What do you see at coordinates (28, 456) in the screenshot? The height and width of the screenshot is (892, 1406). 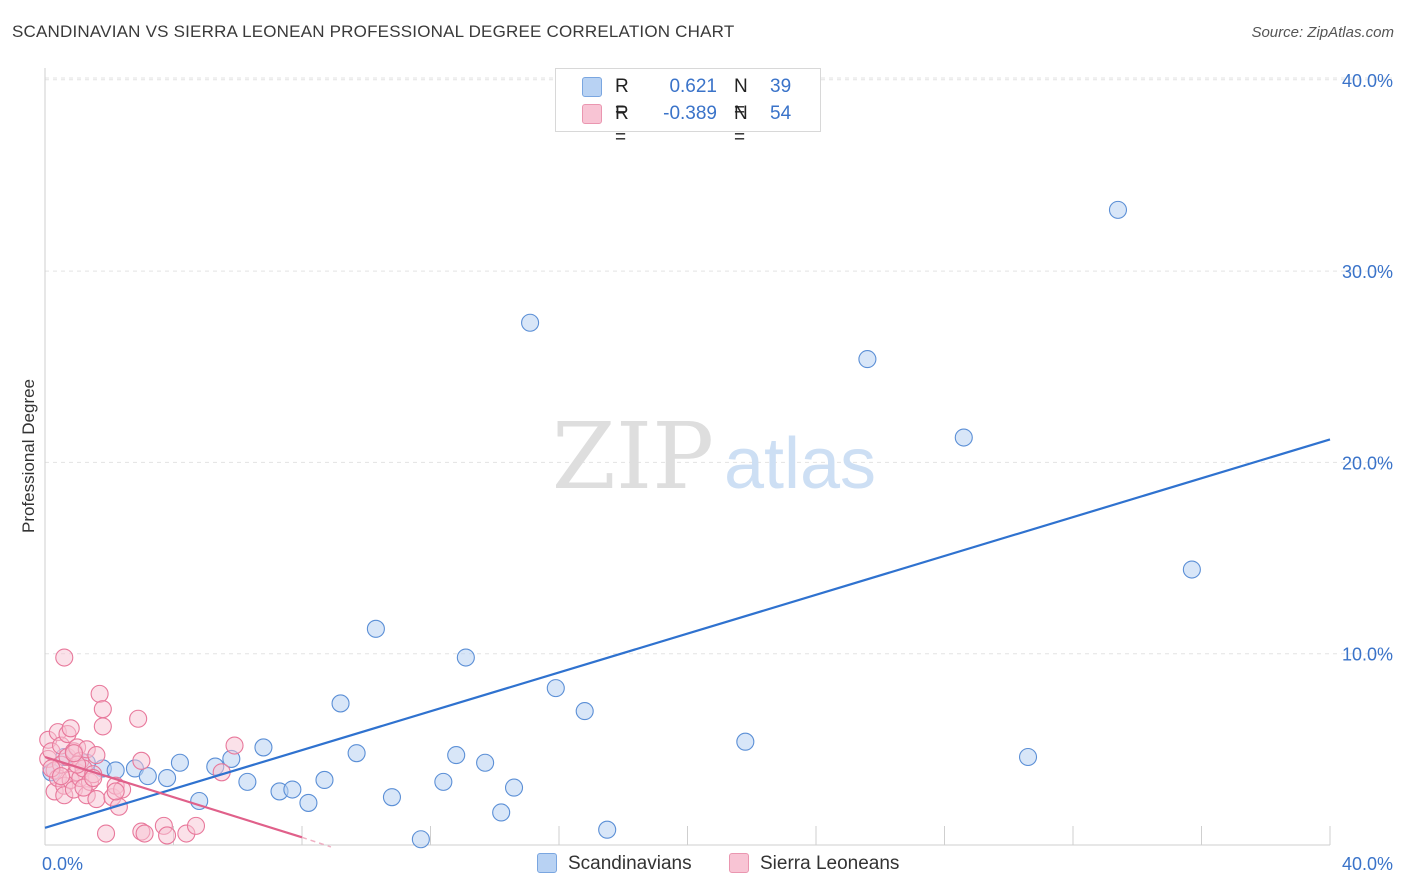 I see `y-axis-label: Professional Degree` at bounding box center [28, 456].